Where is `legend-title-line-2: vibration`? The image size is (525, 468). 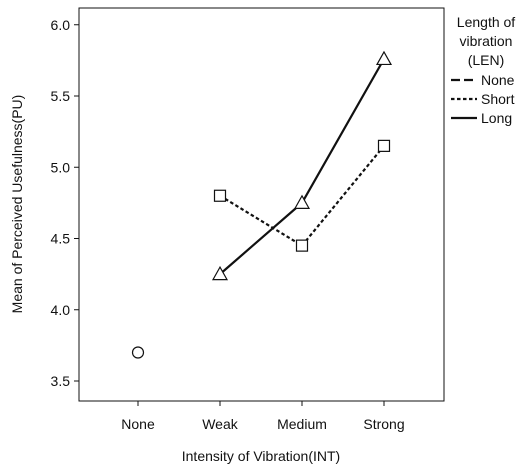 legend-title-line-2: vibration is located at coordinates (486, 41).